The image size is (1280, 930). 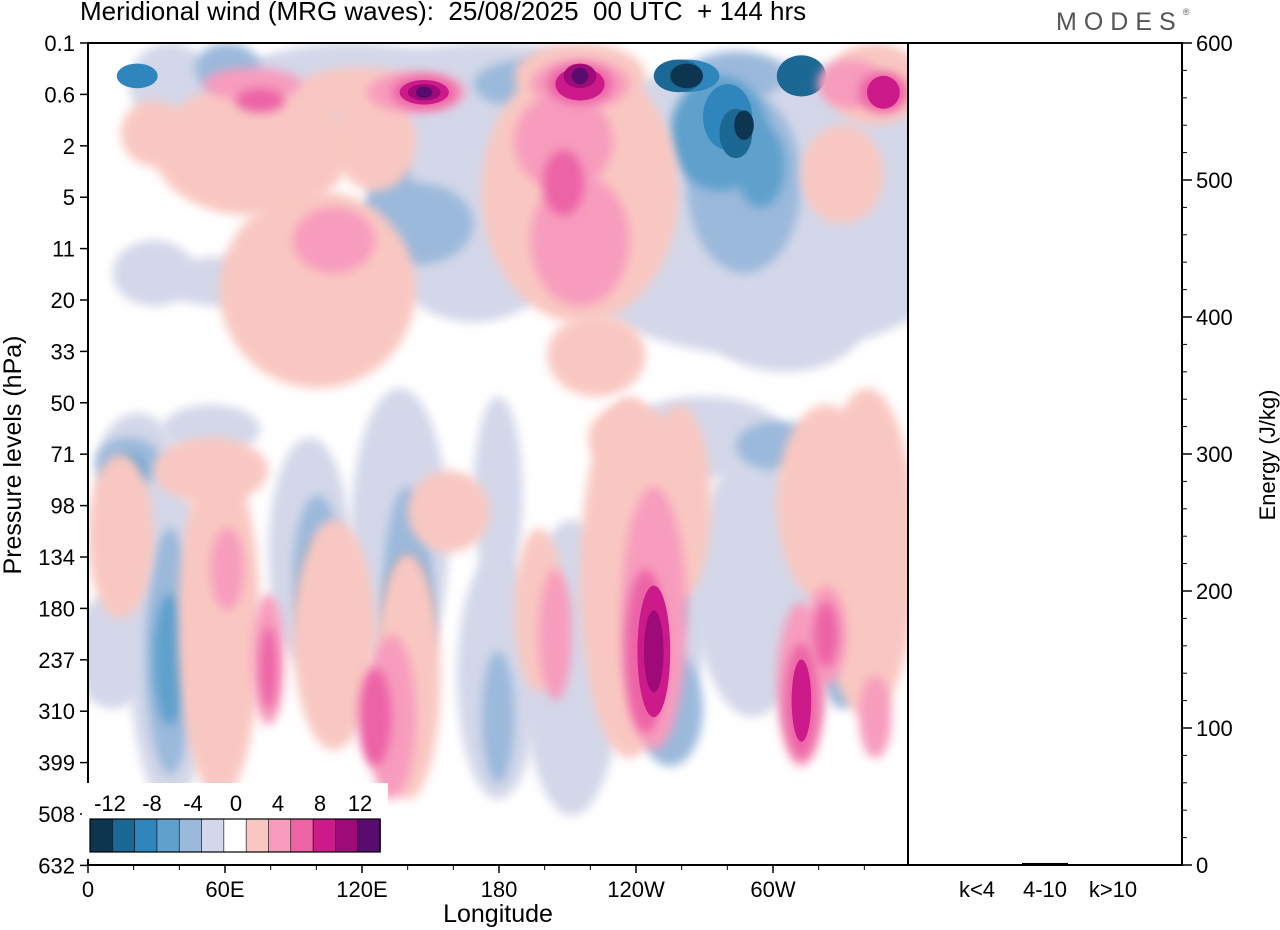 I want to click on y-tick-label: 50, so click(x=63, y=403).